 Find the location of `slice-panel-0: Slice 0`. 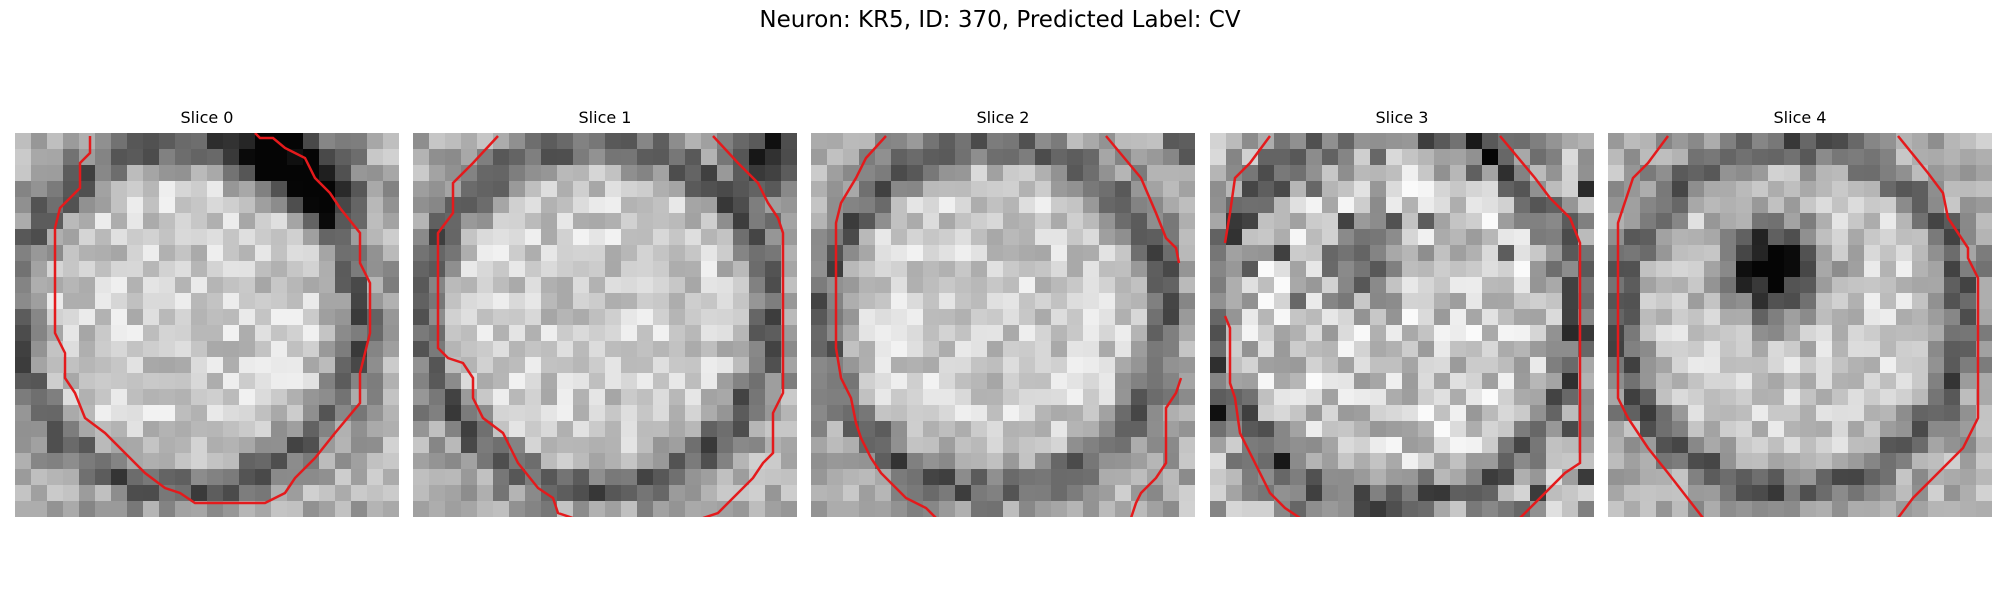

slice-panel-0: Slice 0 is located at coordinates (207, 312).